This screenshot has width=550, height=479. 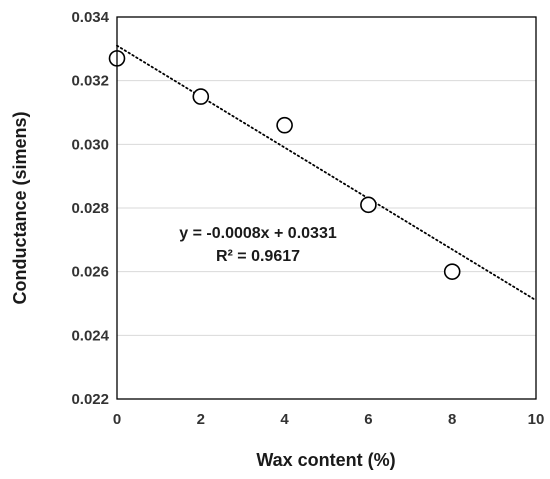 I want to click on y-tick-label: 0.034, so click(x=90, y=17).